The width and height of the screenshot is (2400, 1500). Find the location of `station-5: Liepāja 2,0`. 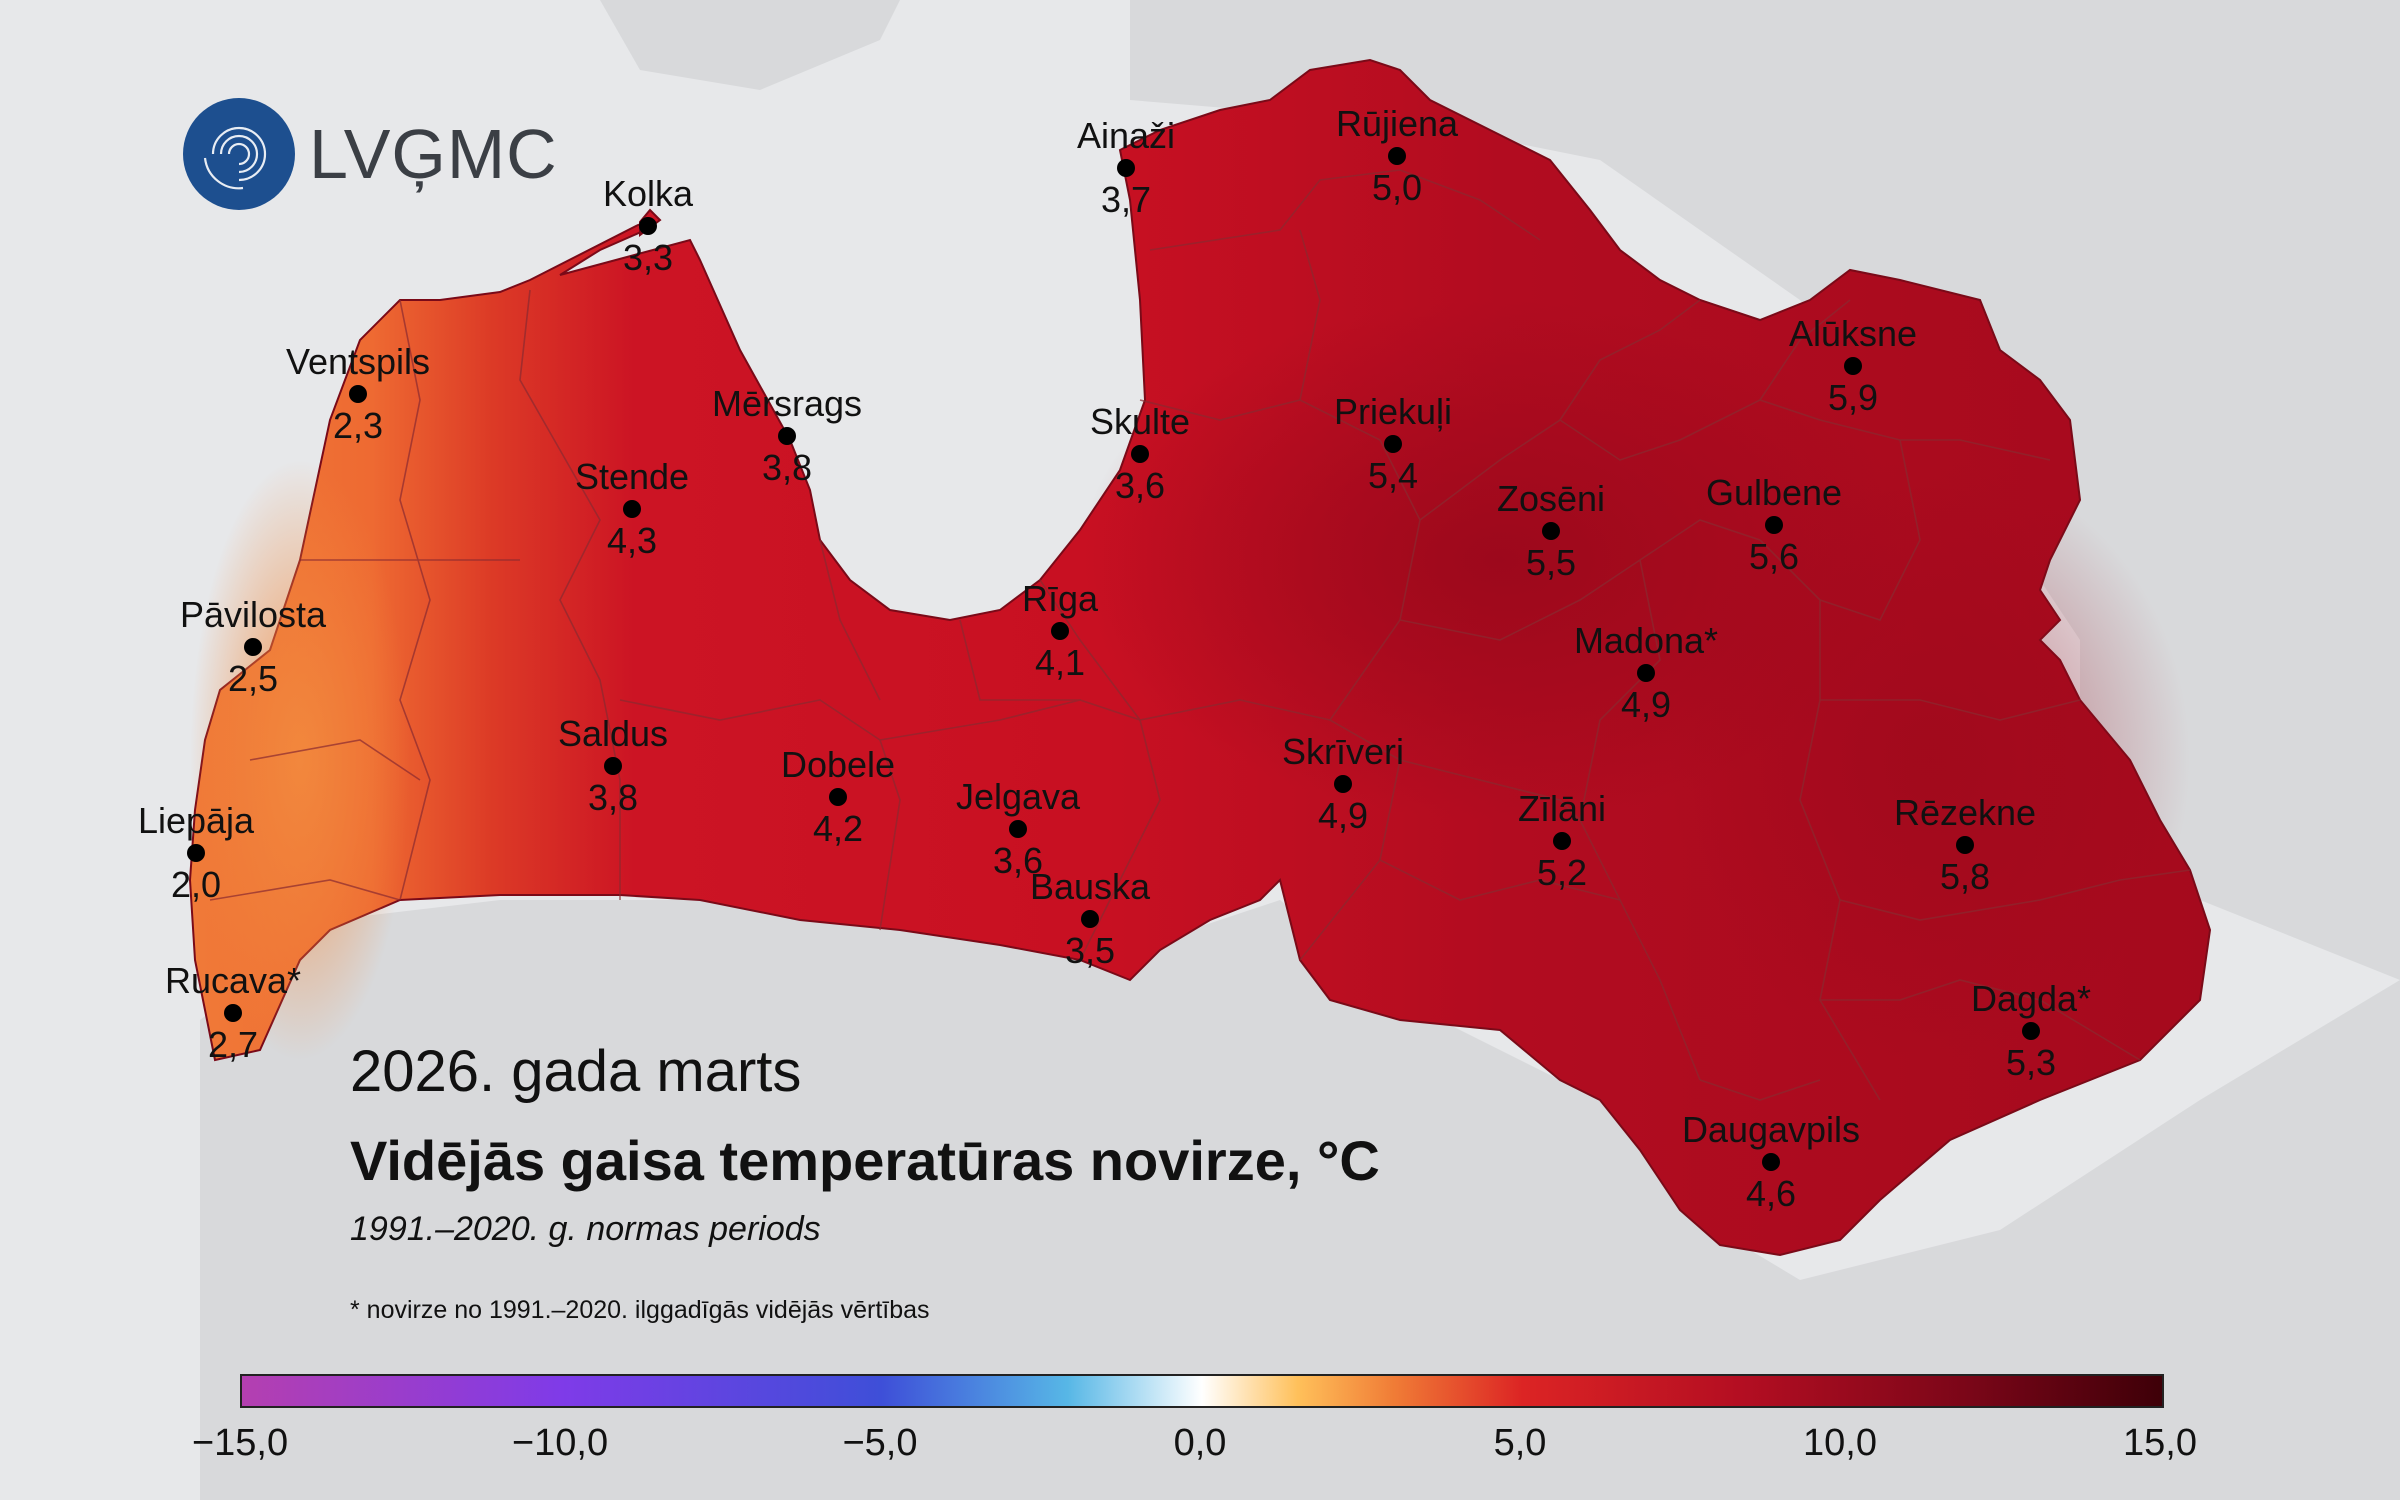

station-5: Liepāja 2,0 is located at coordinates (196, 852).